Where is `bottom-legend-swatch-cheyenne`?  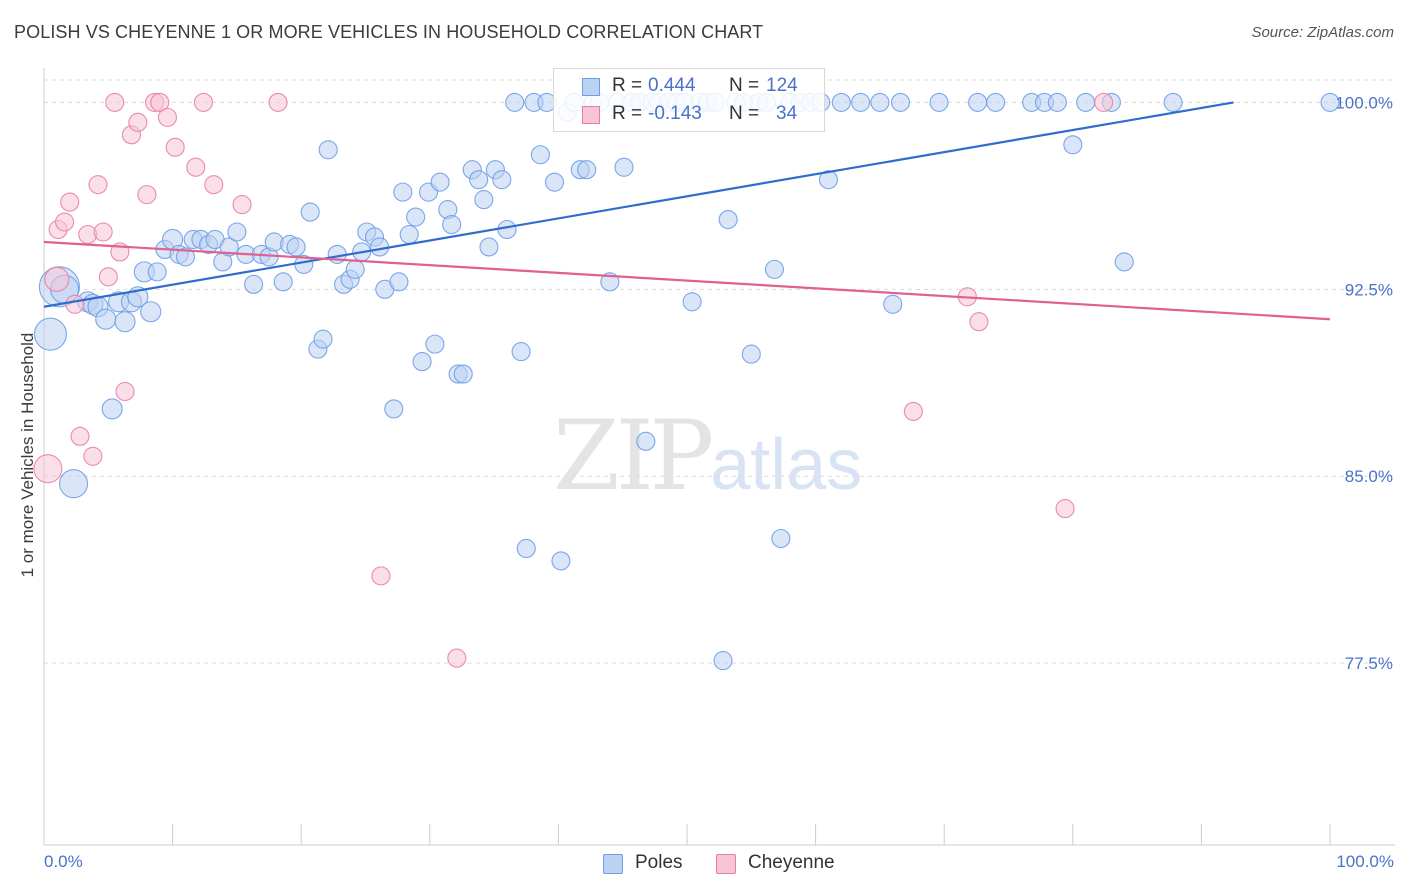
bottom-legend-swatch-cheyenne is located at coordinates (726, 864).